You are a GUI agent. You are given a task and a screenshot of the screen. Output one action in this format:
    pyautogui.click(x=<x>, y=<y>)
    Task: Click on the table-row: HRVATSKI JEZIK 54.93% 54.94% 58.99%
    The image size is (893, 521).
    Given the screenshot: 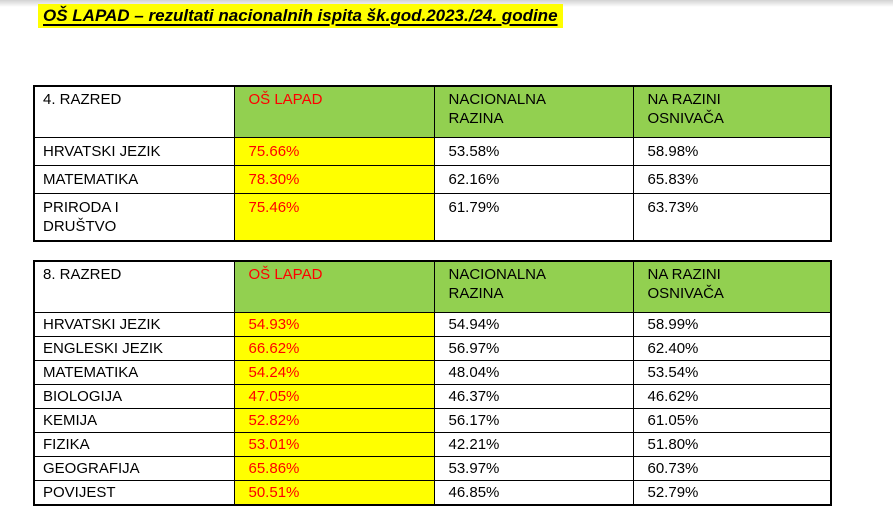 What is the action you would take?
    pyautogui.click(x=432, y=324)
    